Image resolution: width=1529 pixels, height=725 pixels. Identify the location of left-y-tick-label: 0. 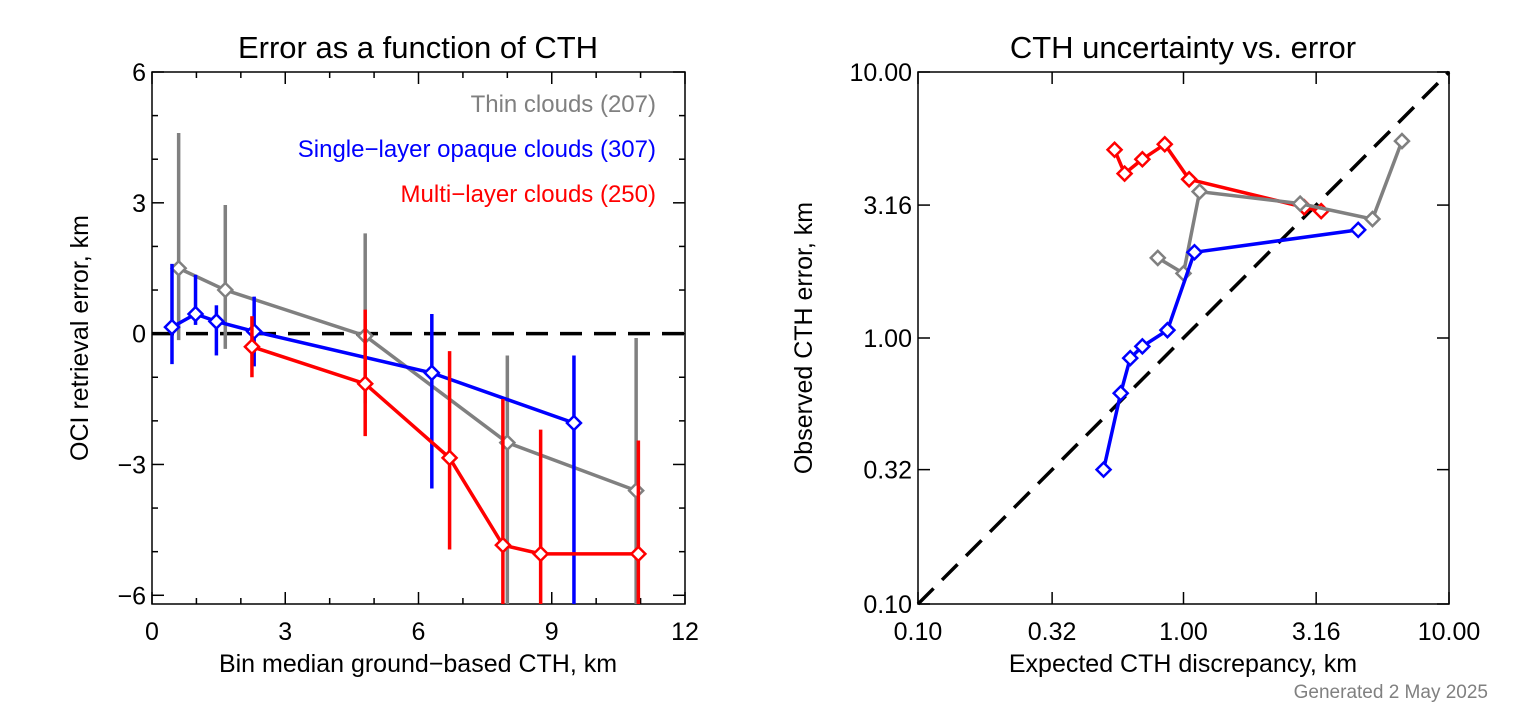
(139, 335).